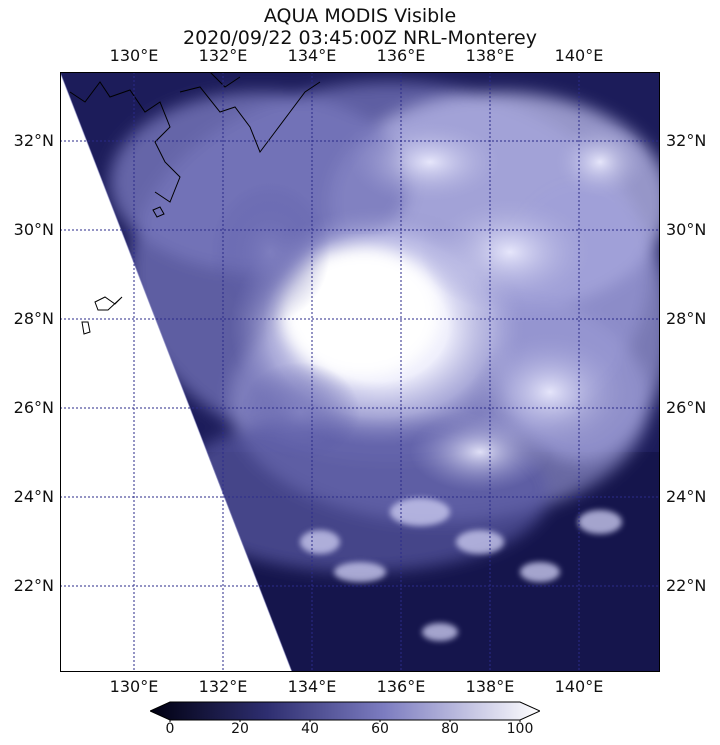  Describe the element at coordinates (490, 686) in the screenshot. I see `lon-label-bottom-138: 138°E` at that location.